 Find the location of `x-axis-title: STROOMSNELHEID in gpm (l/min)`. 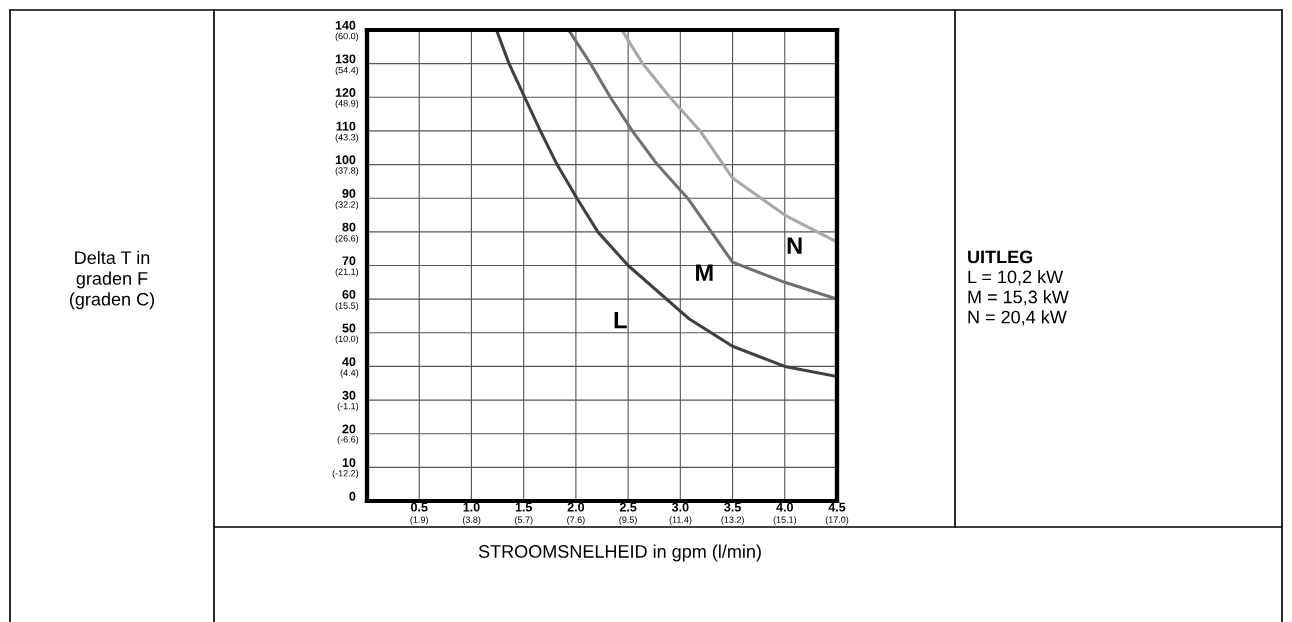

x-axis-title: STROOMSNELHEID in gpm (l/min) is located at coordinates (619, 553).